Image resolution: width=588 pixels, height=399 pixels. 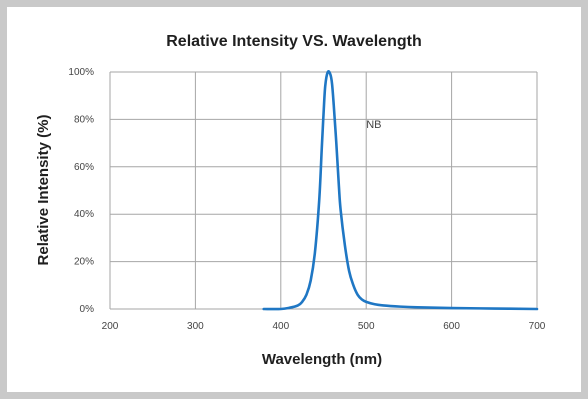 I want to click on x-tick-label: 600, so click(x=451, y=326).